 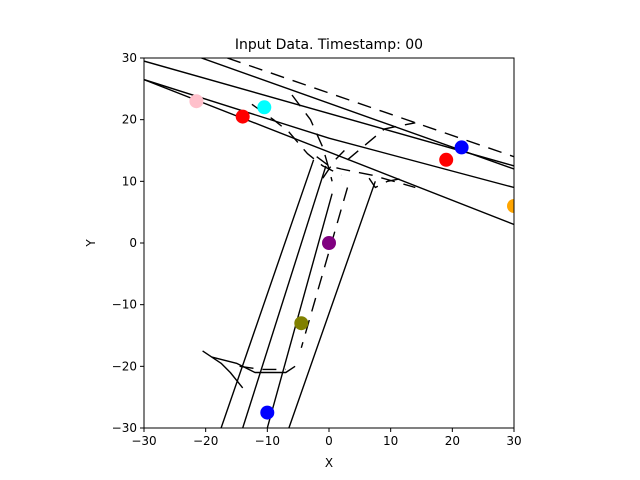 What do you see at coordinates (91, 243) in the screenshot?
I see `y-axis-label: Y` at bounding box center [91, 243].